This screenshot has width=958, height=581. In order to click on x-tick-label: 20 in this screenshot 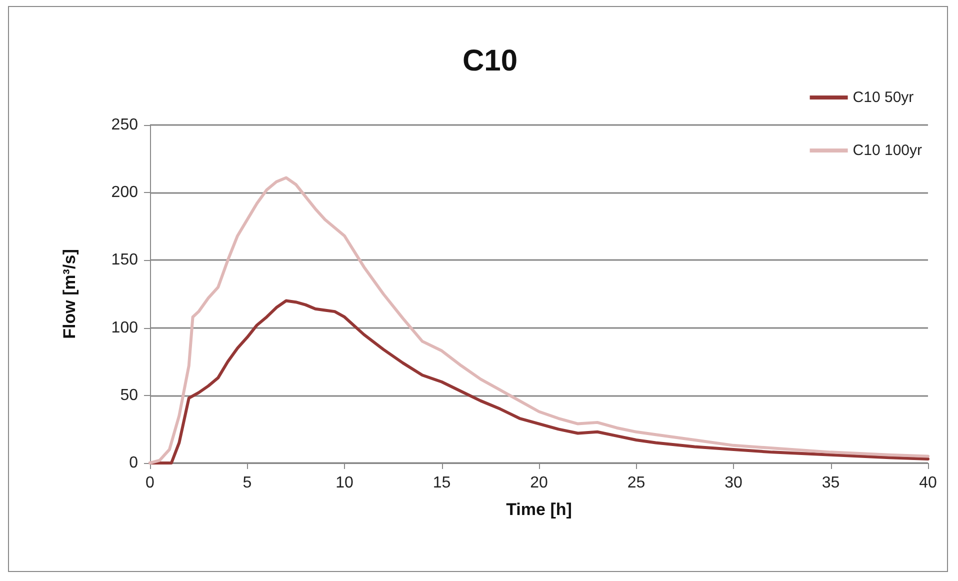, I will do `click(539, 483)`.